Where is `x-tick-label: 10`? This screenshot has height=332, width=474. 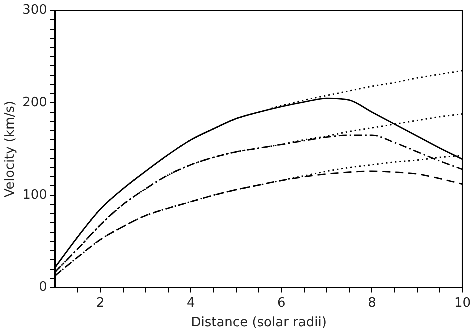 x-tick-label: 10 is located at coordinates (462, 303).